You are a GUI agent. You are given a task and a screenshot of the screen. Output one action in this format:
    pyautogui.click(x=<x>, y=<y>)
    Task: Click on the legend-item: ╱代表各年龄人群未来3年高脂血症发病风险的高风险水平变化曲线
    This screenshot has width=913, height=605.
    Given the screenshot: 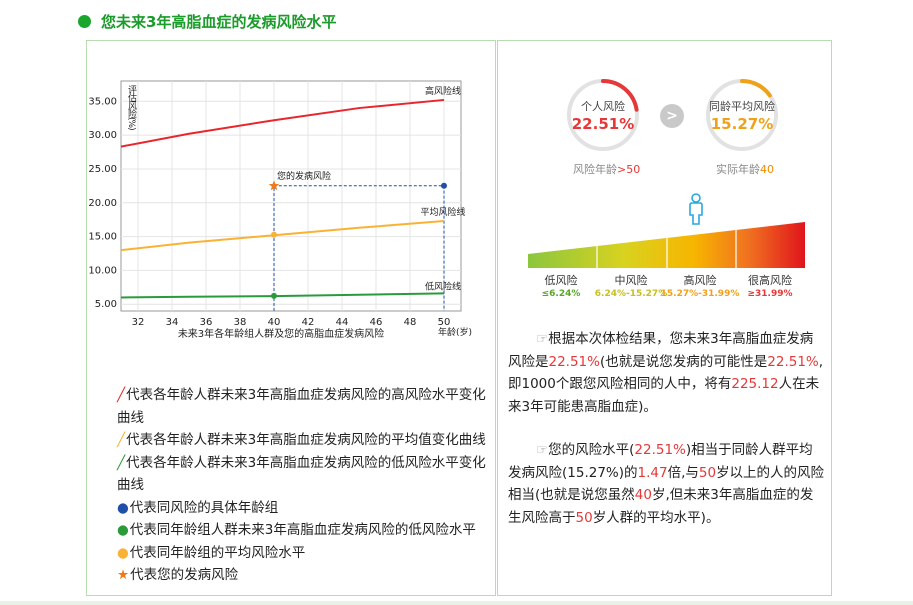 What is the action you would take?
    pyautogui.click(x=307, y=406)
    